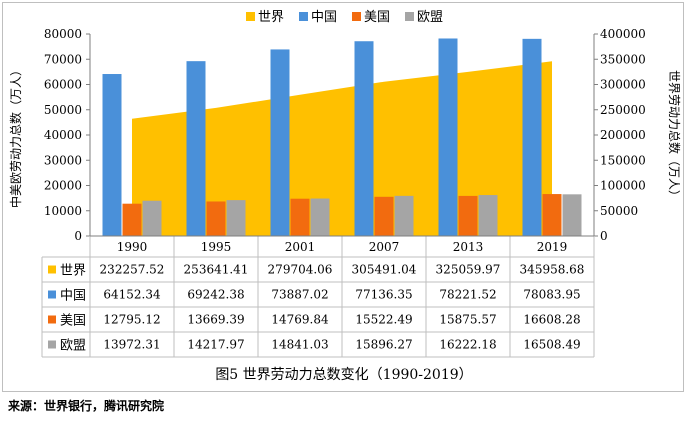 Image resolution: width=688 pixels, height=421 pixels. I want to click on legend: 世界 中国 美国 欧盟, so click(344, 17).